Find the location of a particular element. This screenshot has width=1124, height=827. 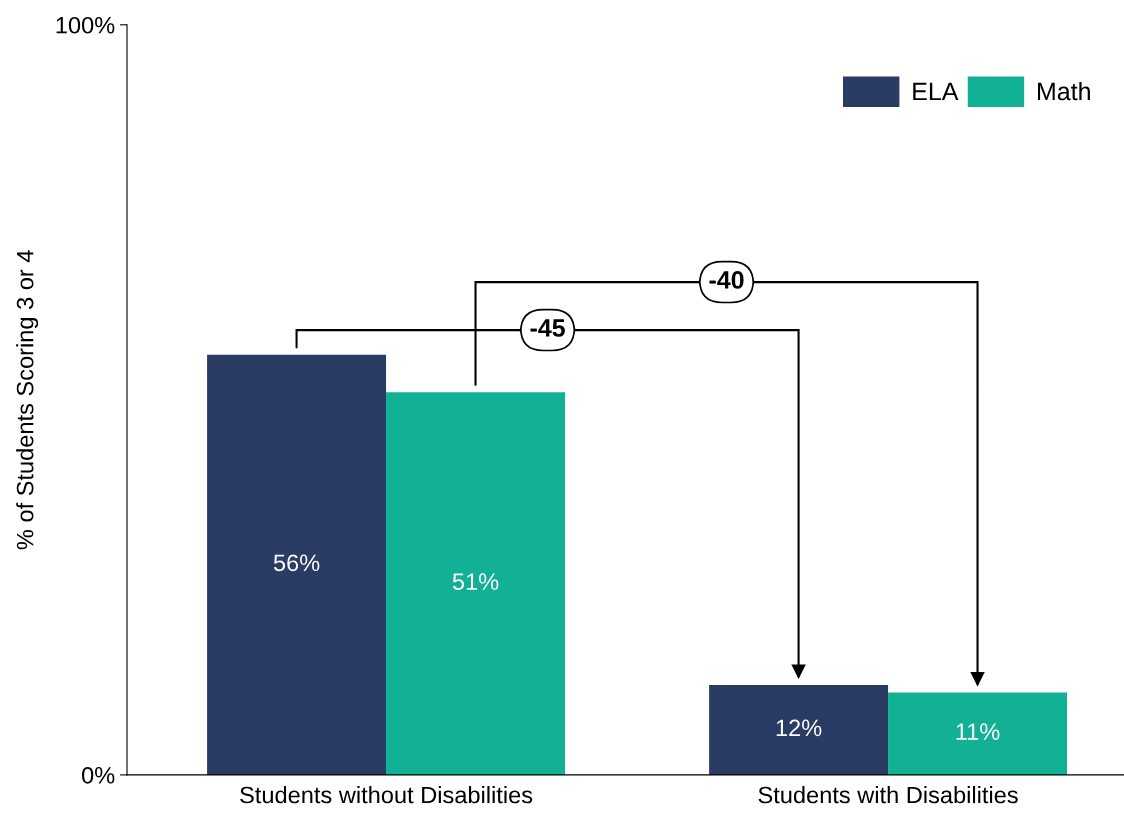

y-axis-title: % of Students Scoring 3 or 4 is located at coordinates (27, 400).